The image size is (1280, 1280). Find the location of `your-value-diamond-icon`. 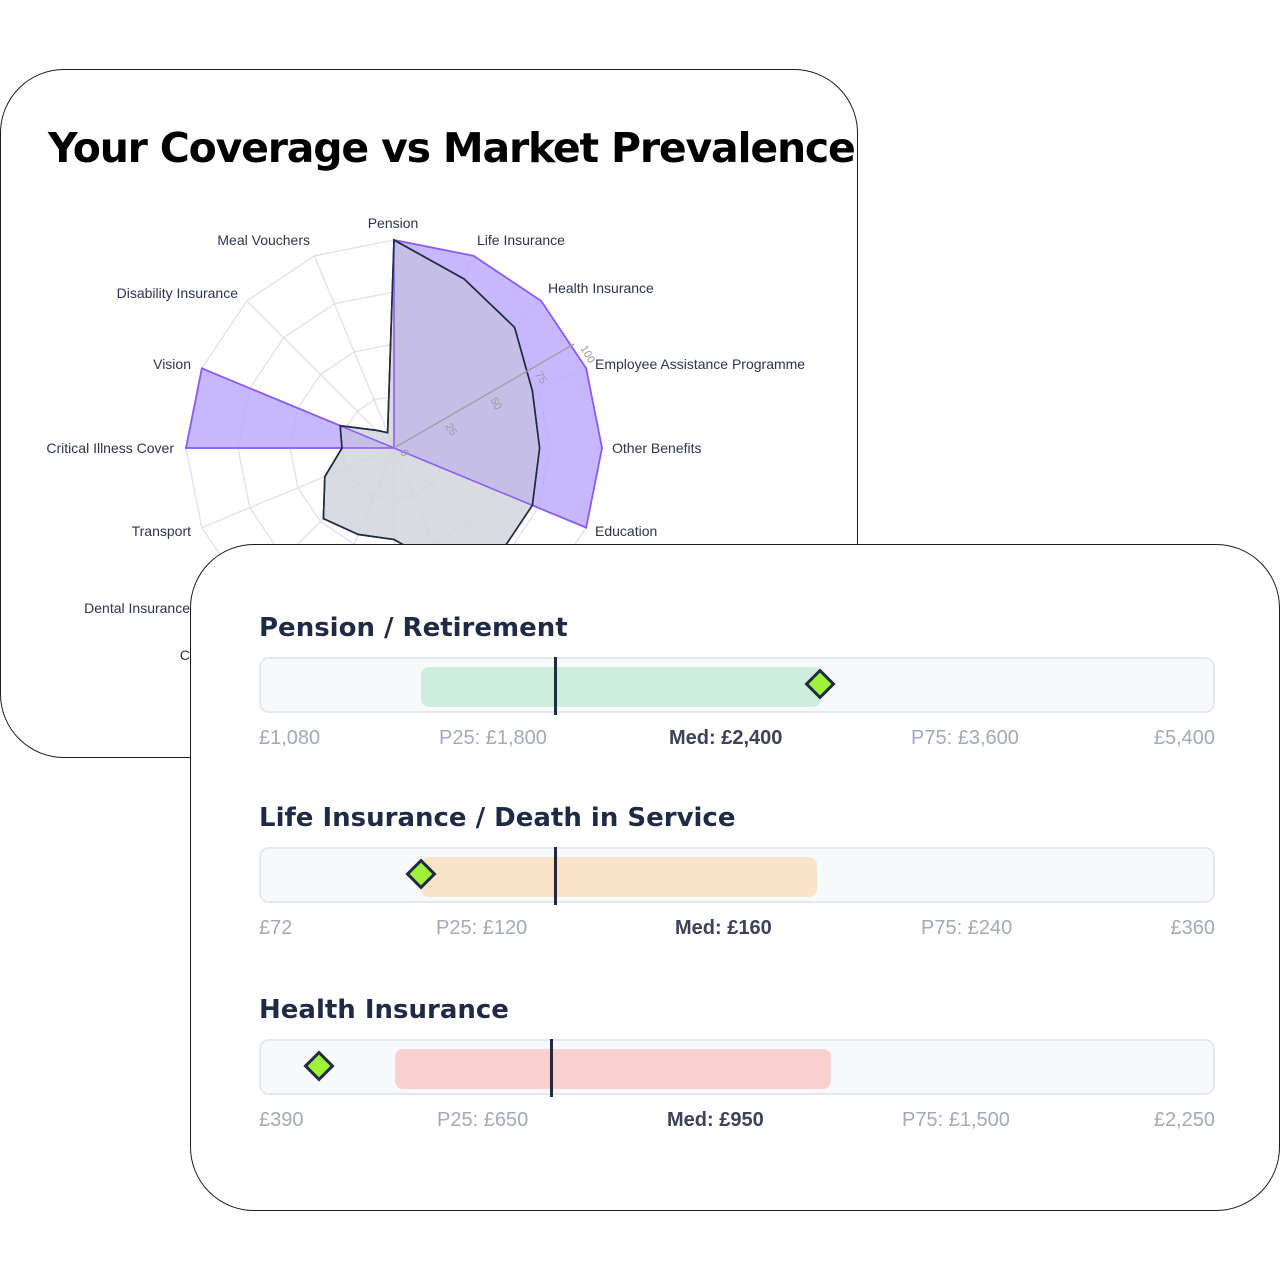

your-value-diamond-icon is located at coordinates (319, 1066).